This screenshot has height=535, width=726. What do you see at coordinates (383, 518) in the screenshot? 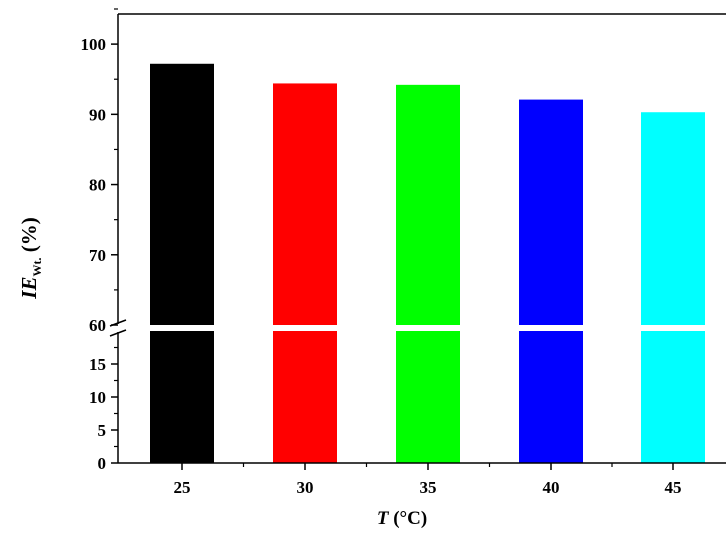
I see `x-axis-symbol: T` at bounding box center [383, 518].